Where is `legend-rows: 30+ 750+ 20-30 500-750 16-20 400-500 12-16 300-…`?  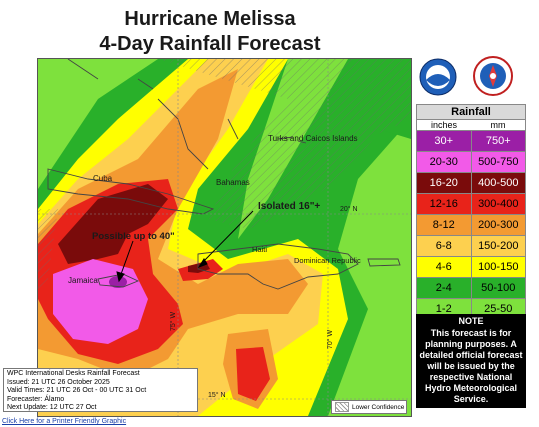
legend-rows: 30+ 750+ 20-30 500-750 16-20 400-500 12-16 300-… is located at coordinates (471, 225).